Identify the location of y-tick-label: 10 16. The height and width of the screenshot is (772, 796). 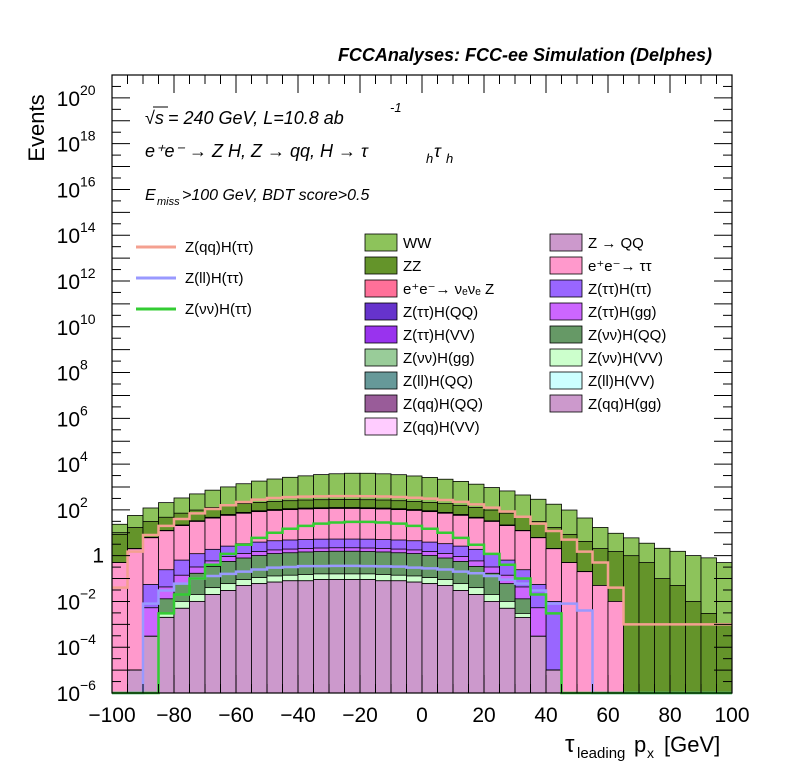
(76, 187).